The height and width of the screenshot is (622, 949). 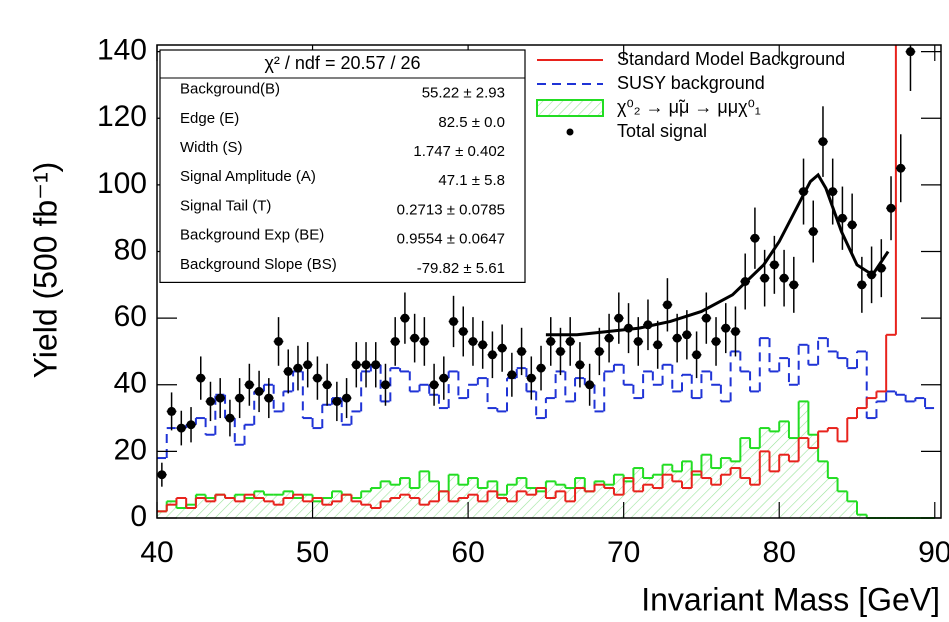 What do you see at coordinates (45, 270) in the screenshot?
I see `y-axis-title: Yield (500 fb⁻¹)` at bounding box center [45, 270].